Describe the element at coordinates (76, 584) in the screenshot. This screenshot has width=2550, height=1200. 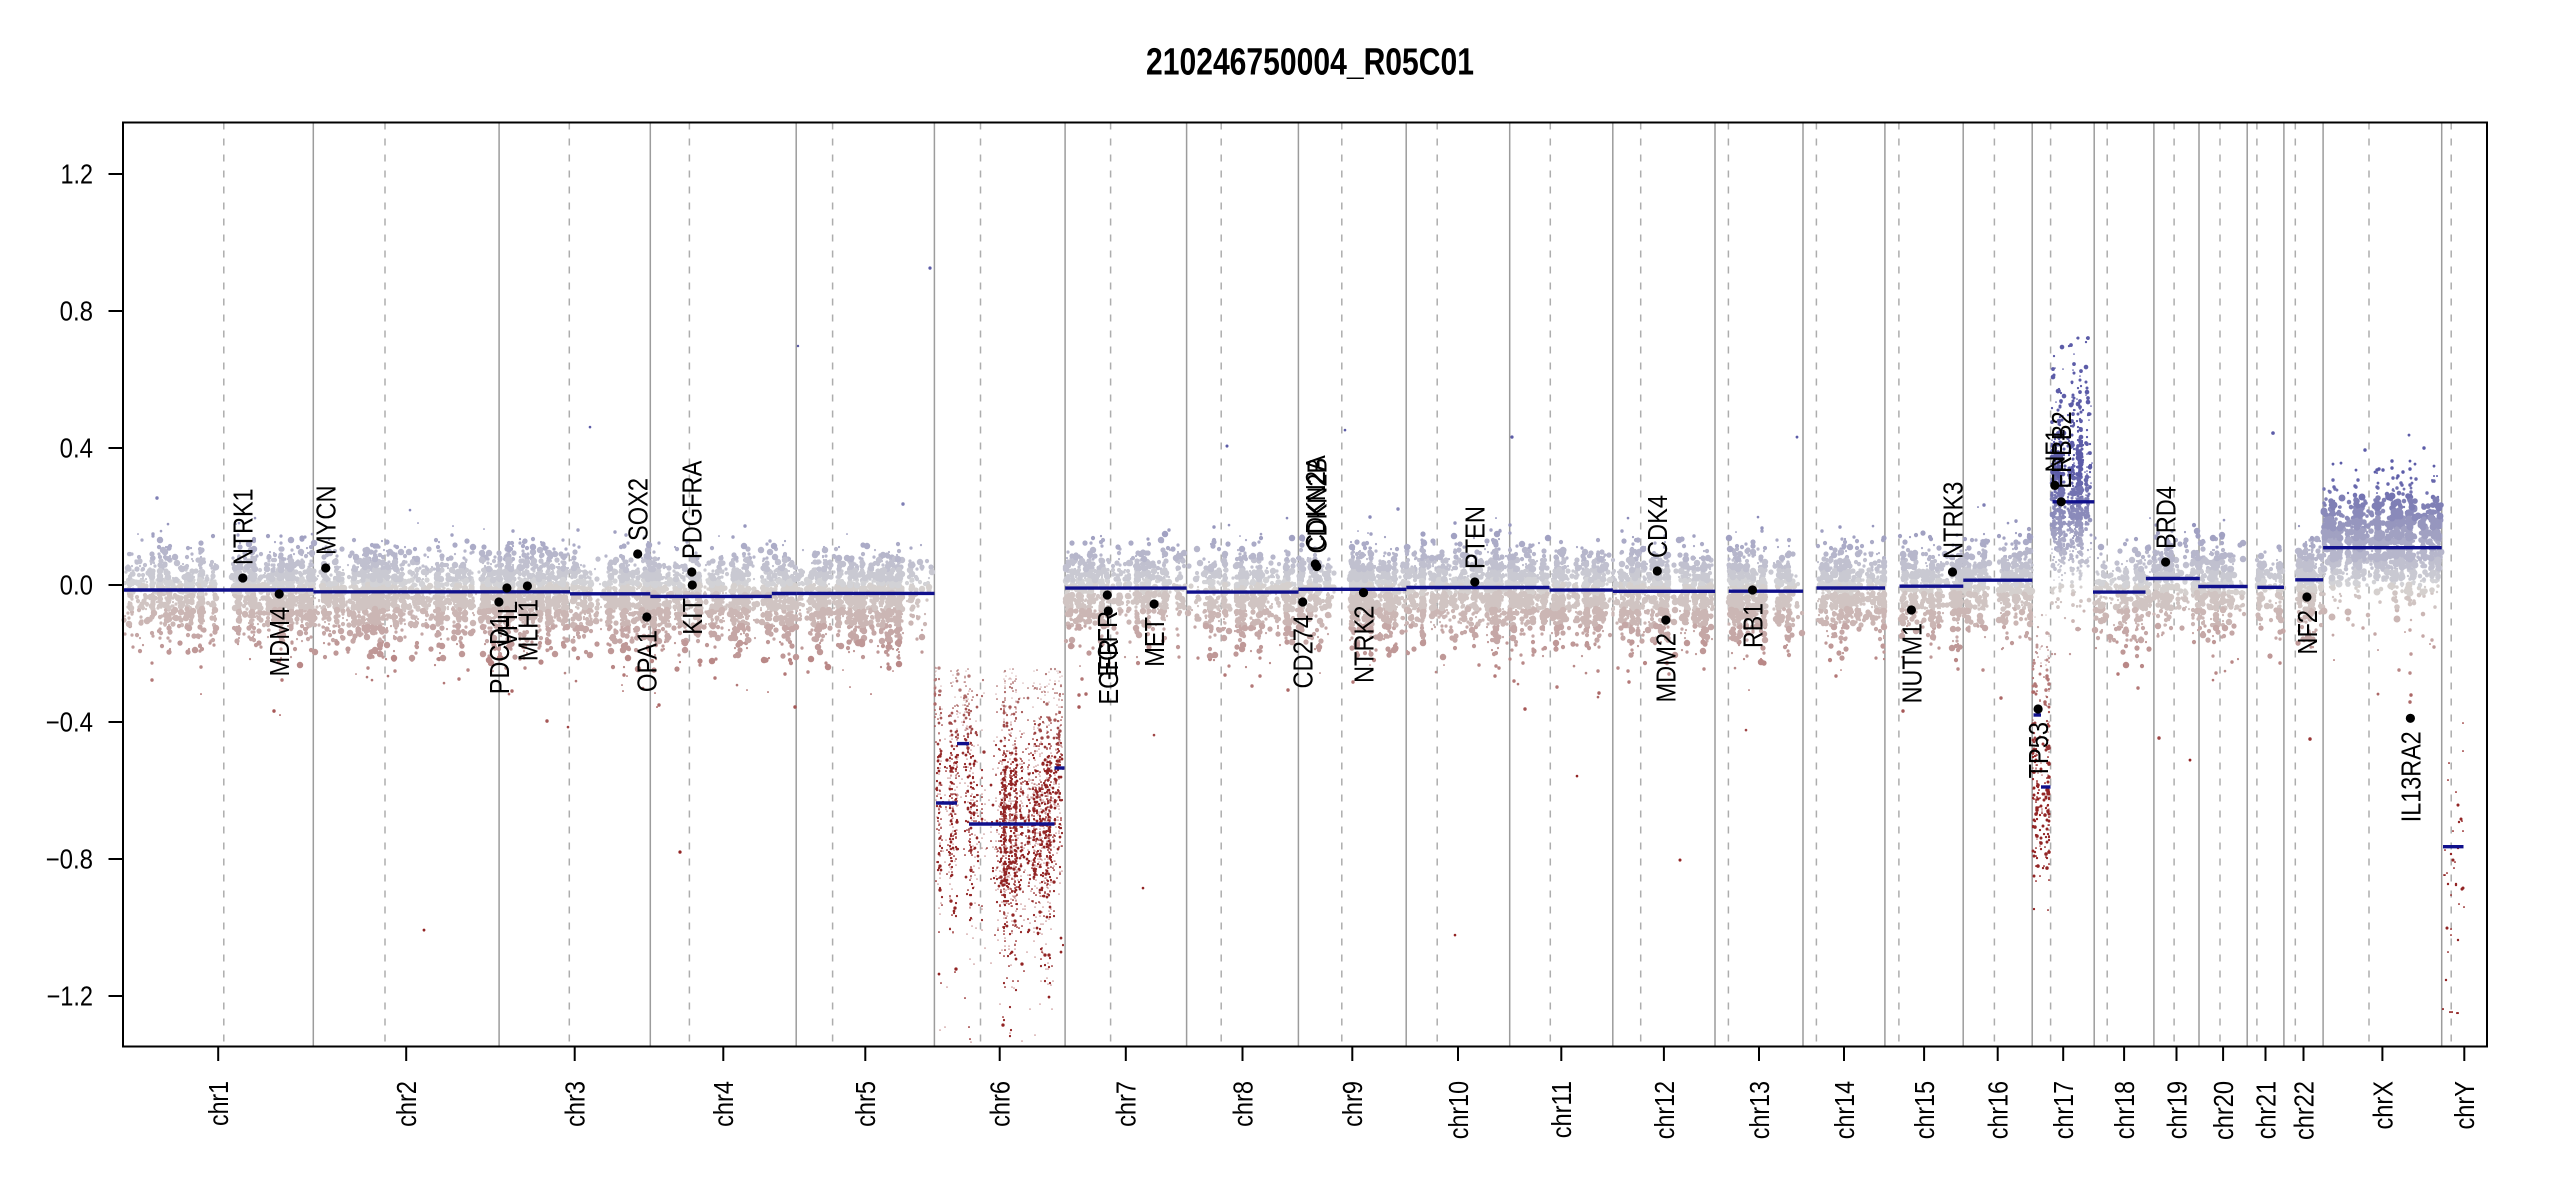
I see `svg-text: 0.0` at that location.